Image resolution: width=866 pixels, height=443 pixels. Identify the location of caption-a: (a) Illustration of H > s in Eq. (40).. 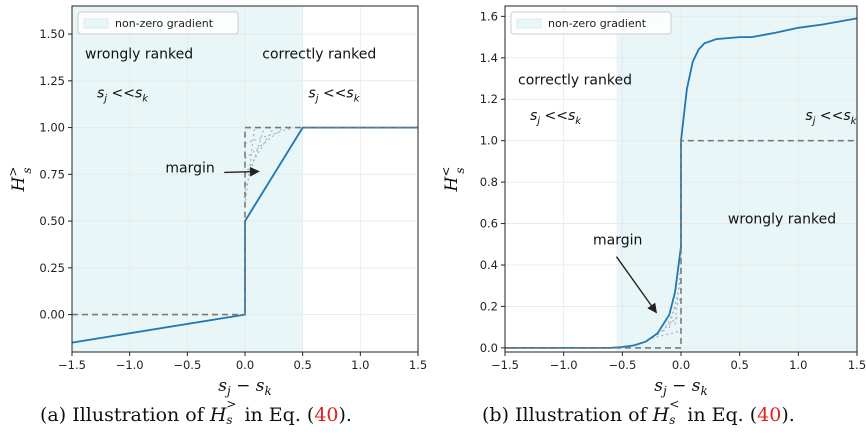
(196, 412).